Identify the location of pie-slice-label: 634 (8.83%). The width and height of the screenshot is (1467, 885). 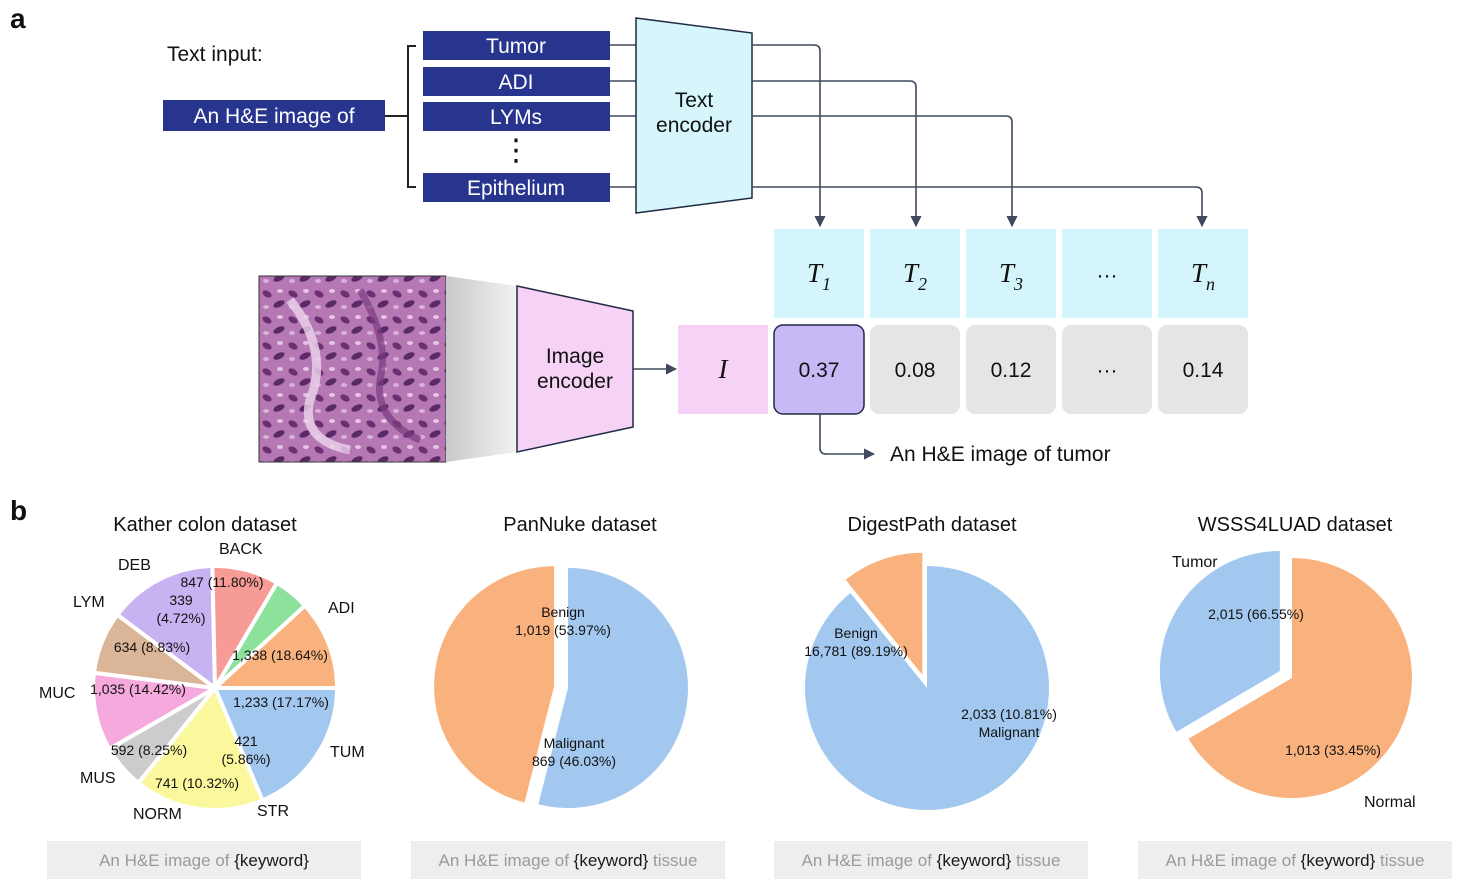
(152, 647).